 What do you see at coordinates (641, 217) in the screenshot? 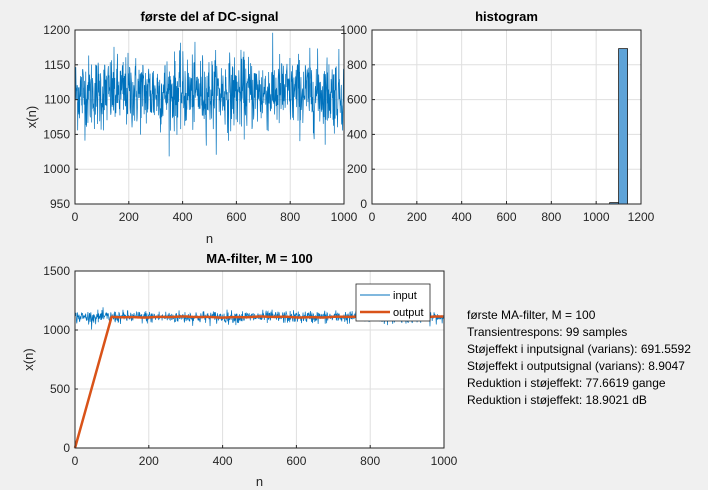
I see `x-tick-label: 1200` at bounding box center [641, 217].